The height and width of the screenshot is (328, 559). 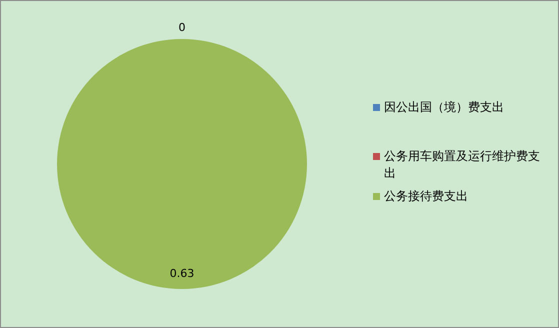 I want to click on data-label: 0.63, so click(x=182, y=273).